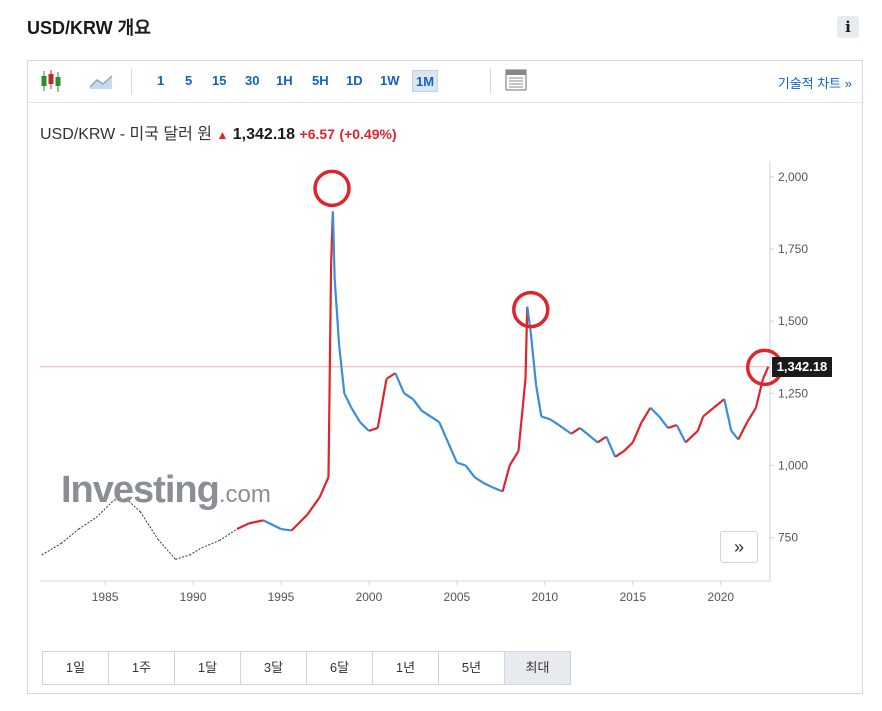 This screenshot has height=711, width=882. What do you see at coordinates (274, 668) in the screenshot?
I see `range-button: 3달` at bounding box center [274, 668].